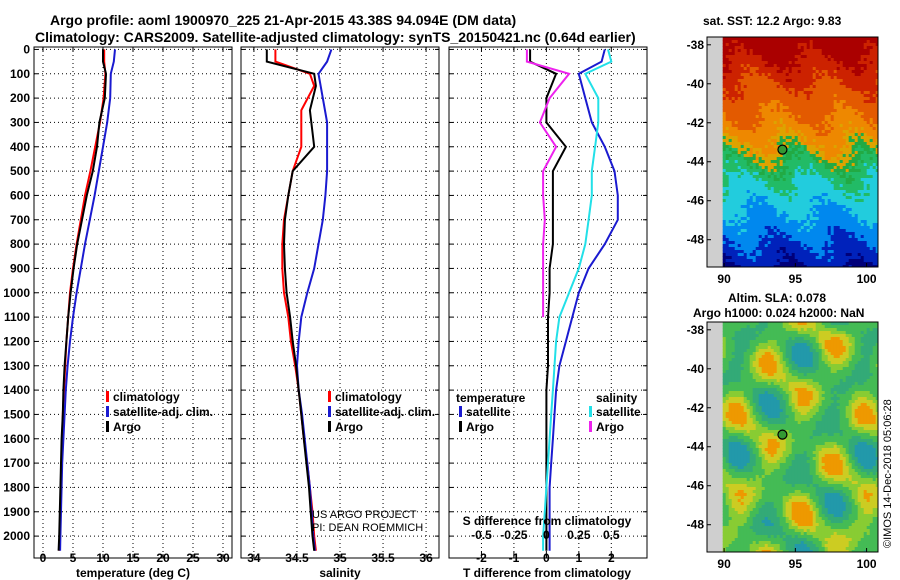 Image resolution: width=900 pixels, height=580 pixels. Describe the element at coordinates (20, 98) in the screenshot. I see `depth-label-200: 200` at that location.